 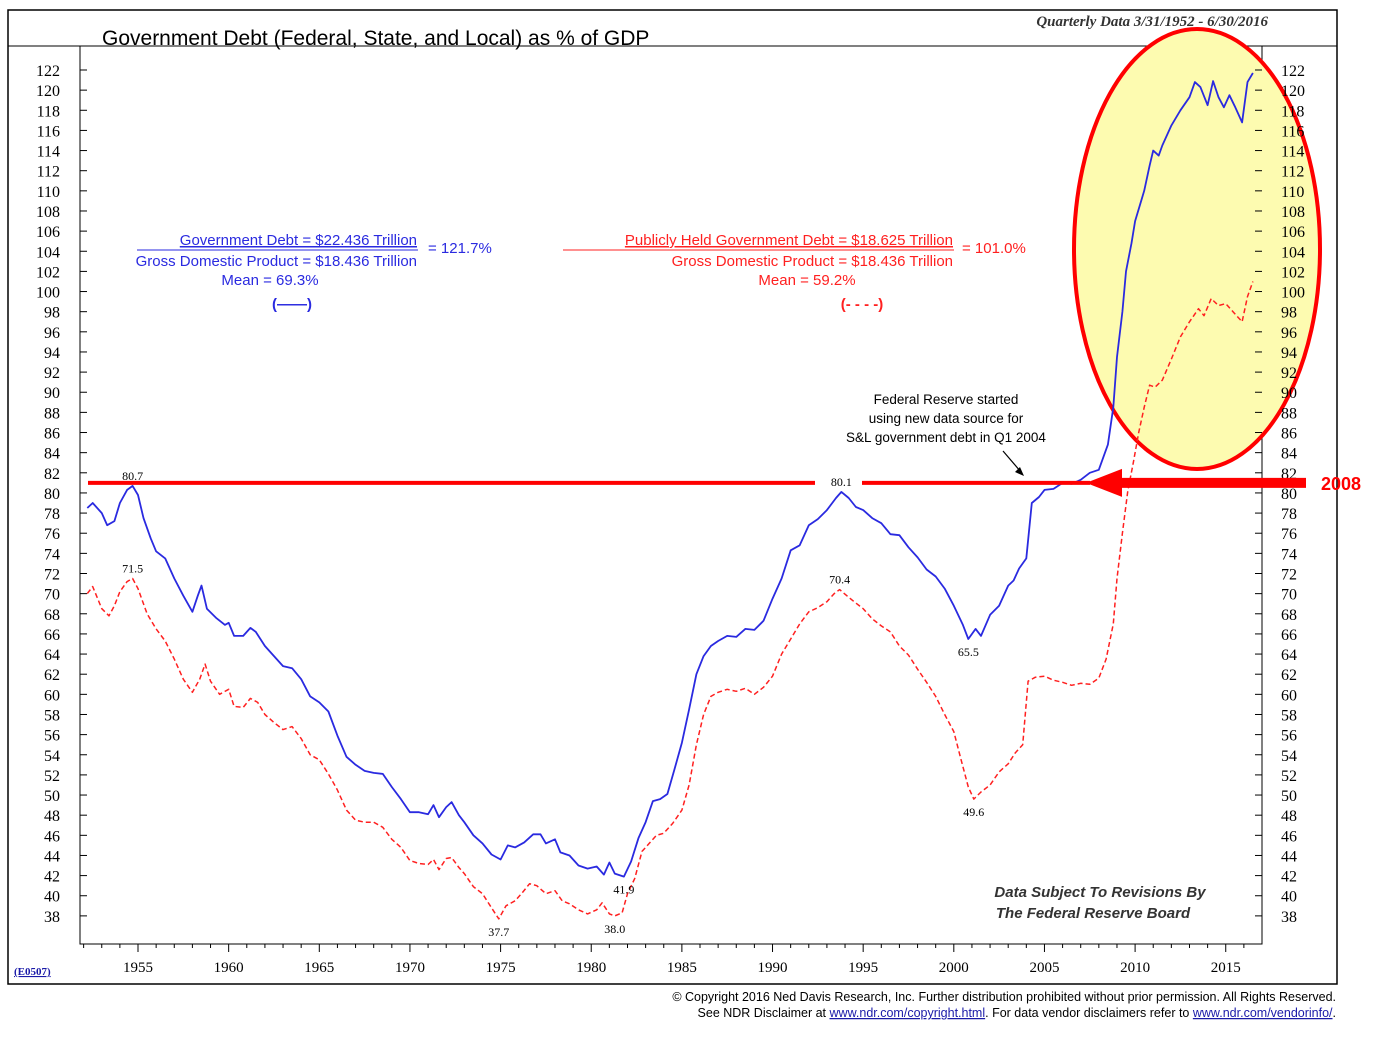 I want to click on y-tick-label-right: 88, so click(x=1289, y=413).